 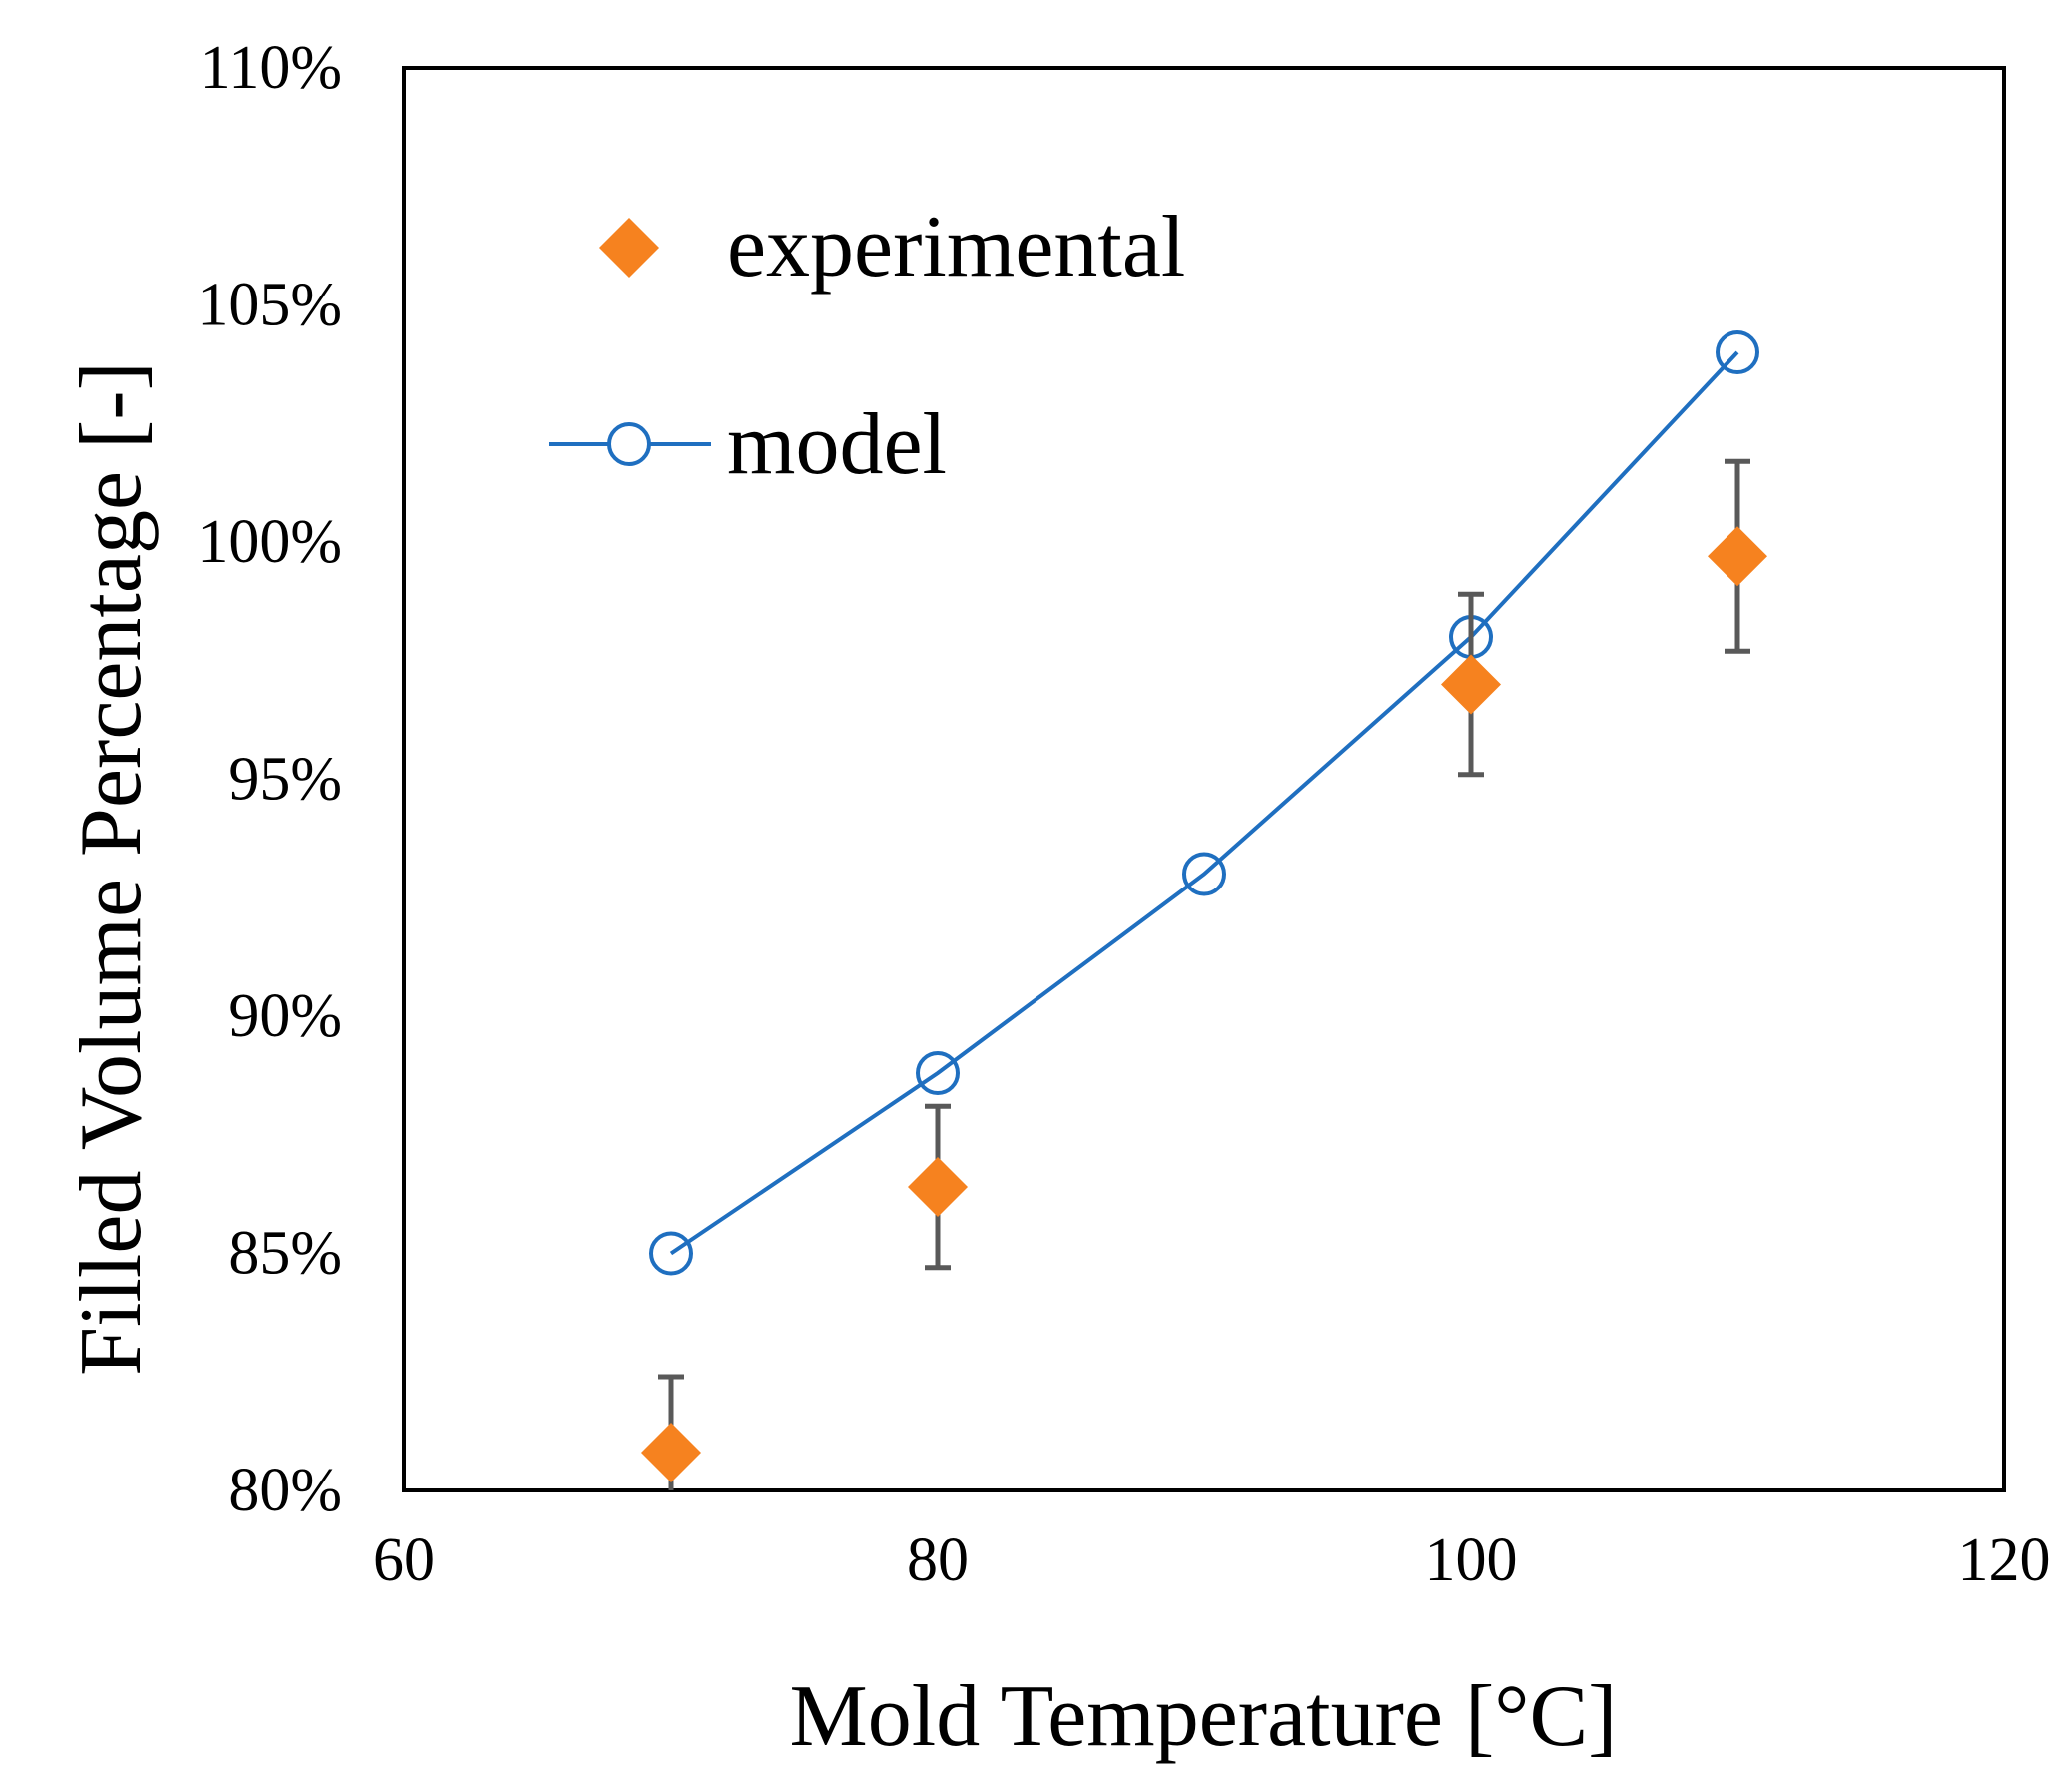 I want to click on y-tick-label: 85%, so click(x=285, y=1254).